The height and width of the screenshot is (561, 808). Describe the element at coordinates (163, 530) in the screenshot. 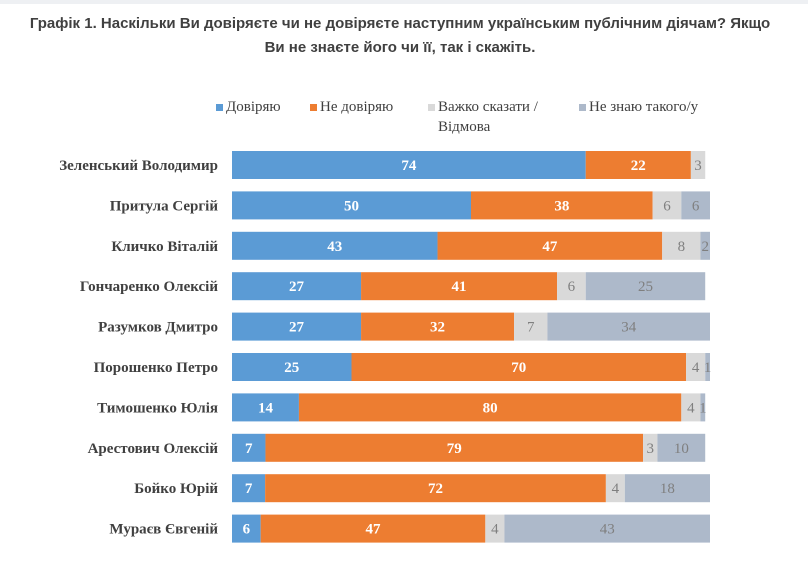

I see `category-label: Мураєв Євгеній` at that location.